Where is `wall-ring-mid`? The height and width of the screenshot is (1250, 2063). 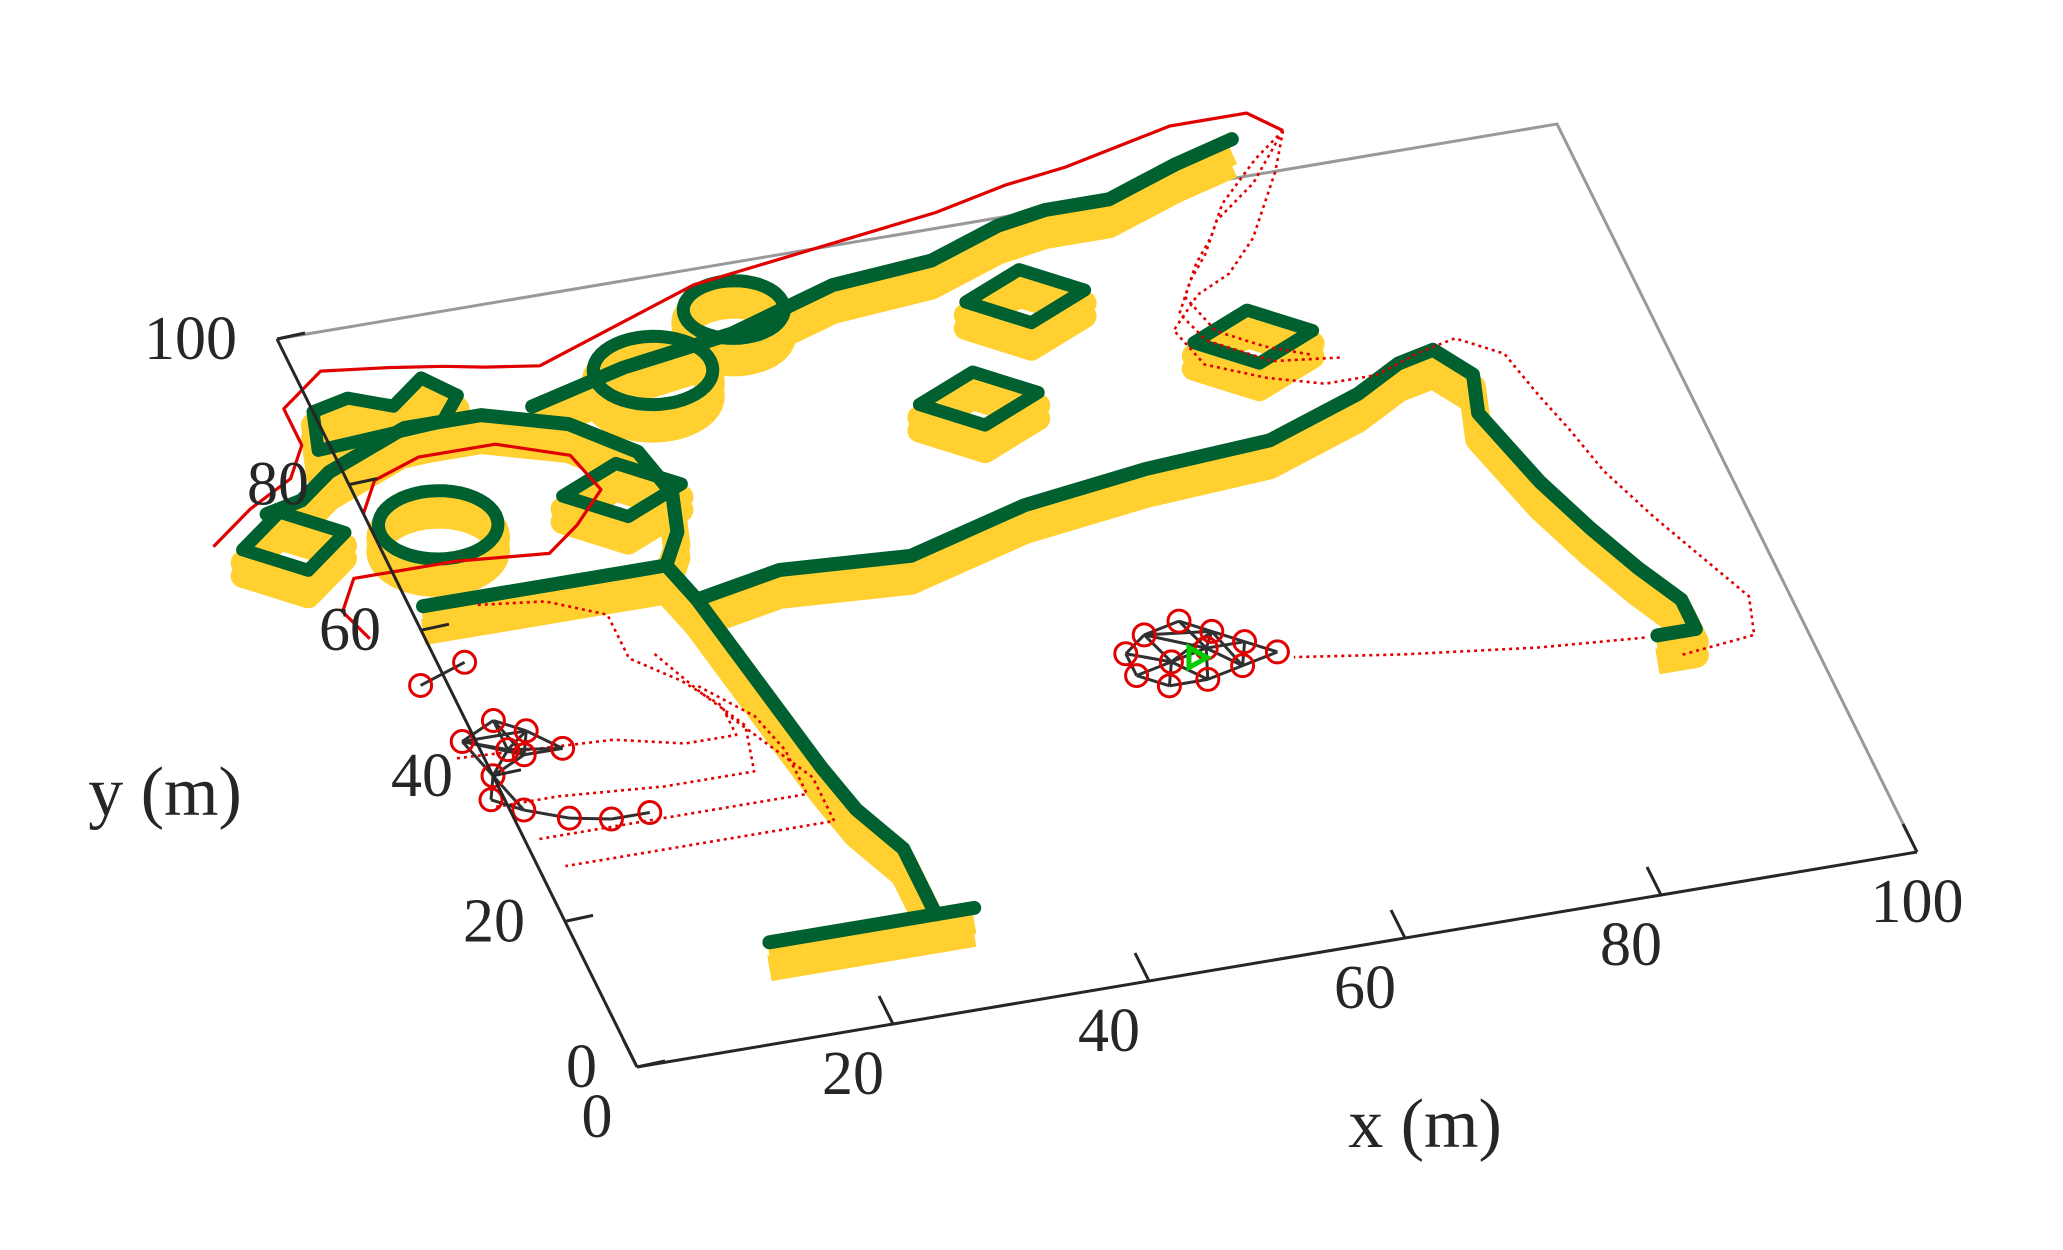
wall-ring-mid is located at coordinates (653, 370).